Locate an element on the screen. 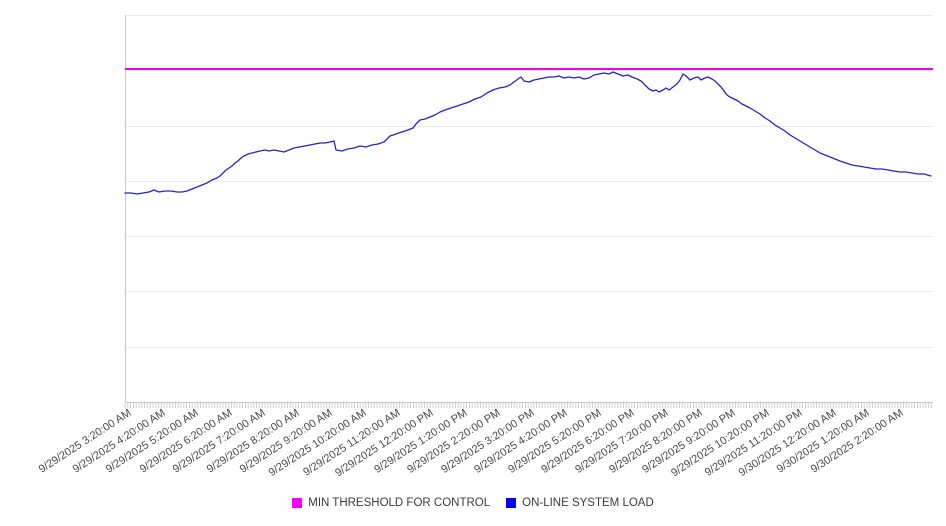 The height and width of the screenshot is (526, 946). legend-label-min-threshold: MIN THRESHOLD FOR CONTROL is located at coordinates (399, 503).